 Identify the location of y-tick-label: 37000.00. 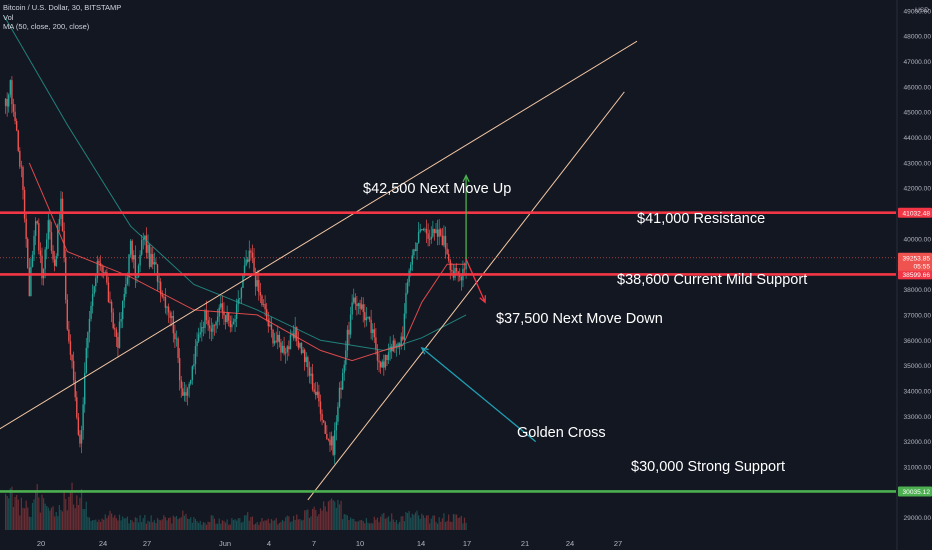
(917, 315).